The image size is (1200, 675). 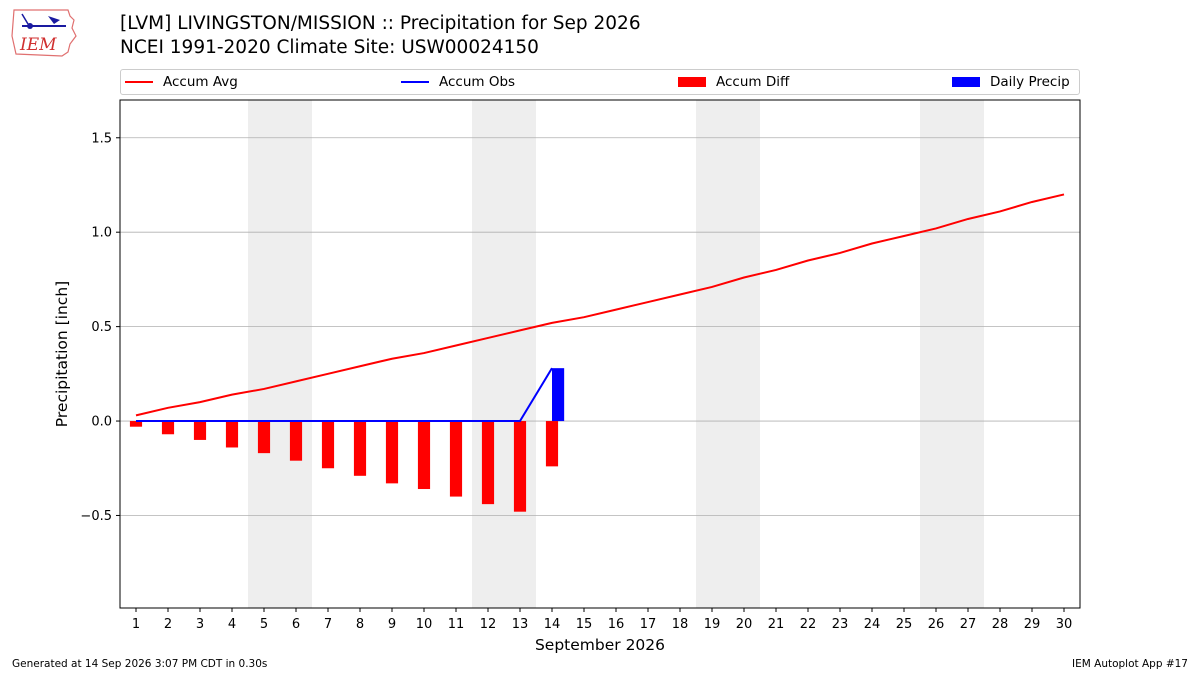 I want to click on legend-swatch-accum-avg, so click(x=139, y=82).